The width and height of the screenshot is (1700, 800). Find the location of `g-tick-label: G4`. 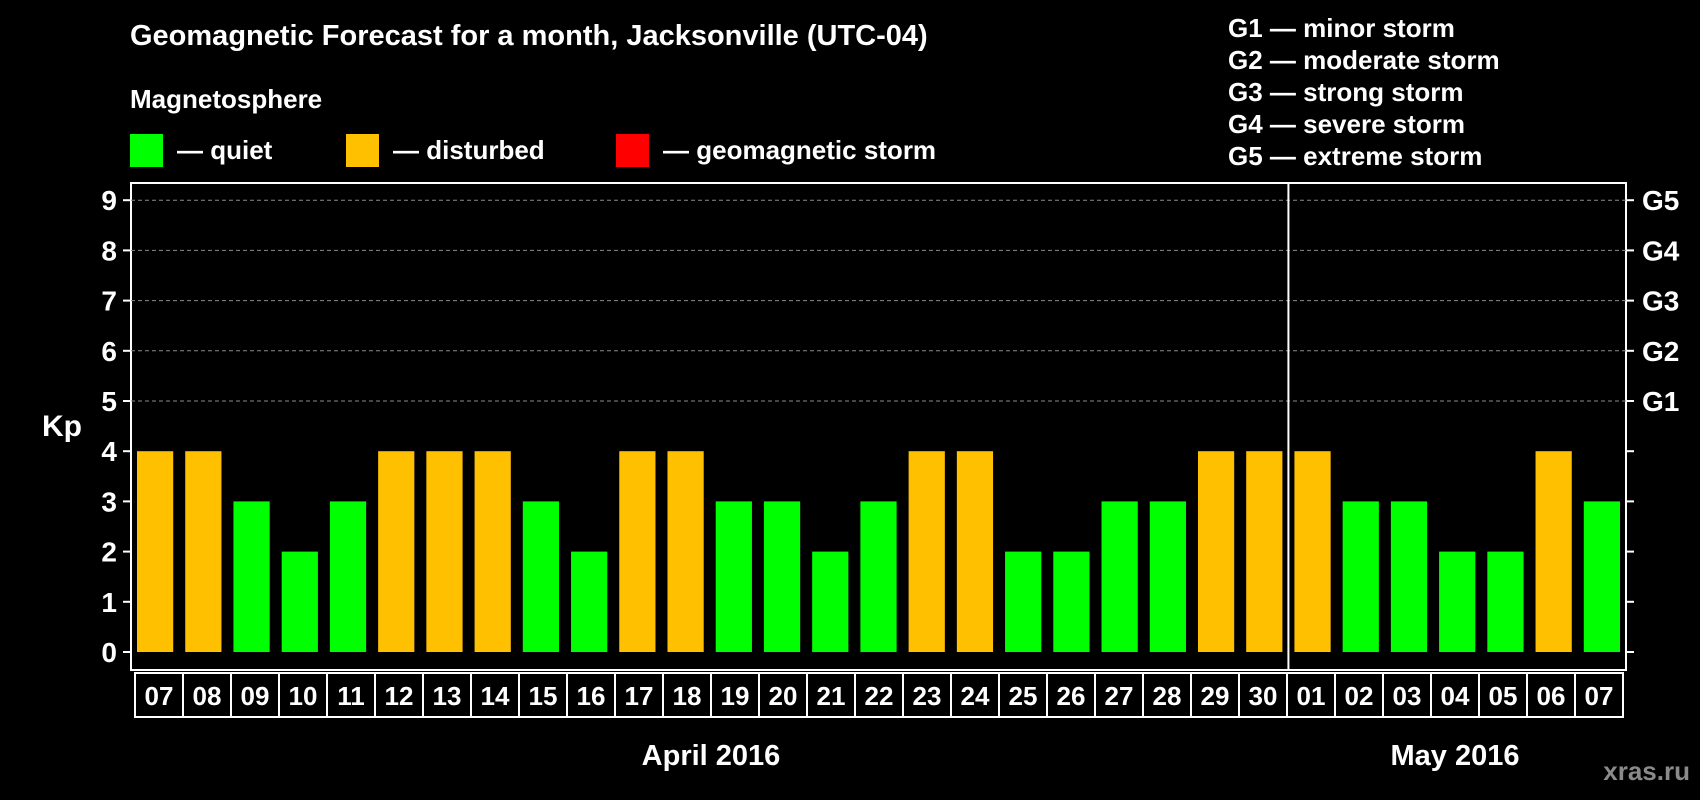

g-tick-label: G4 is located at coordinates (1661, 250).